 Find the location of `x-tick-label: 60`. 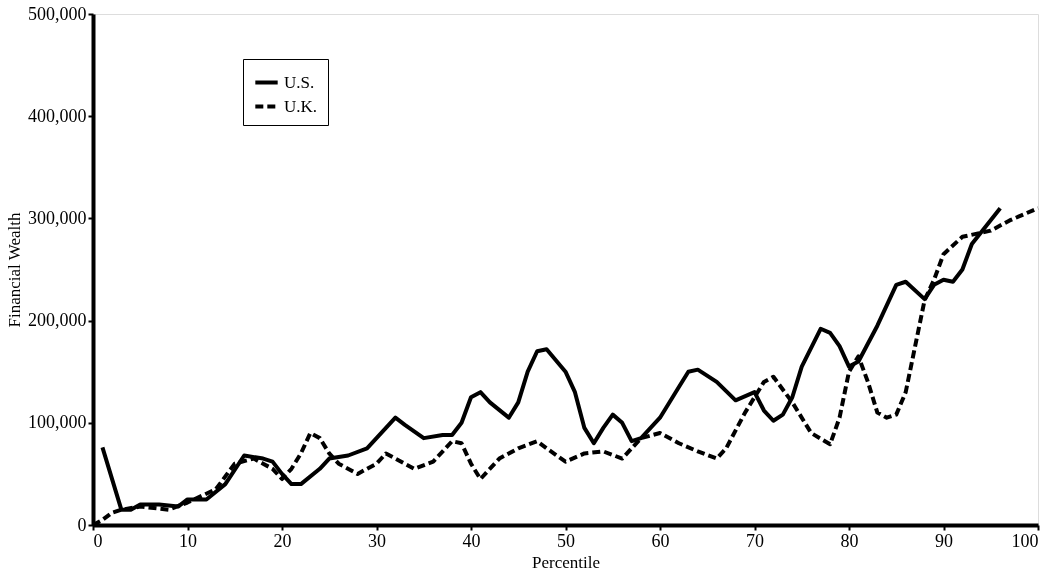

x-tick-label: 60 is located at coordinates (660, 540).